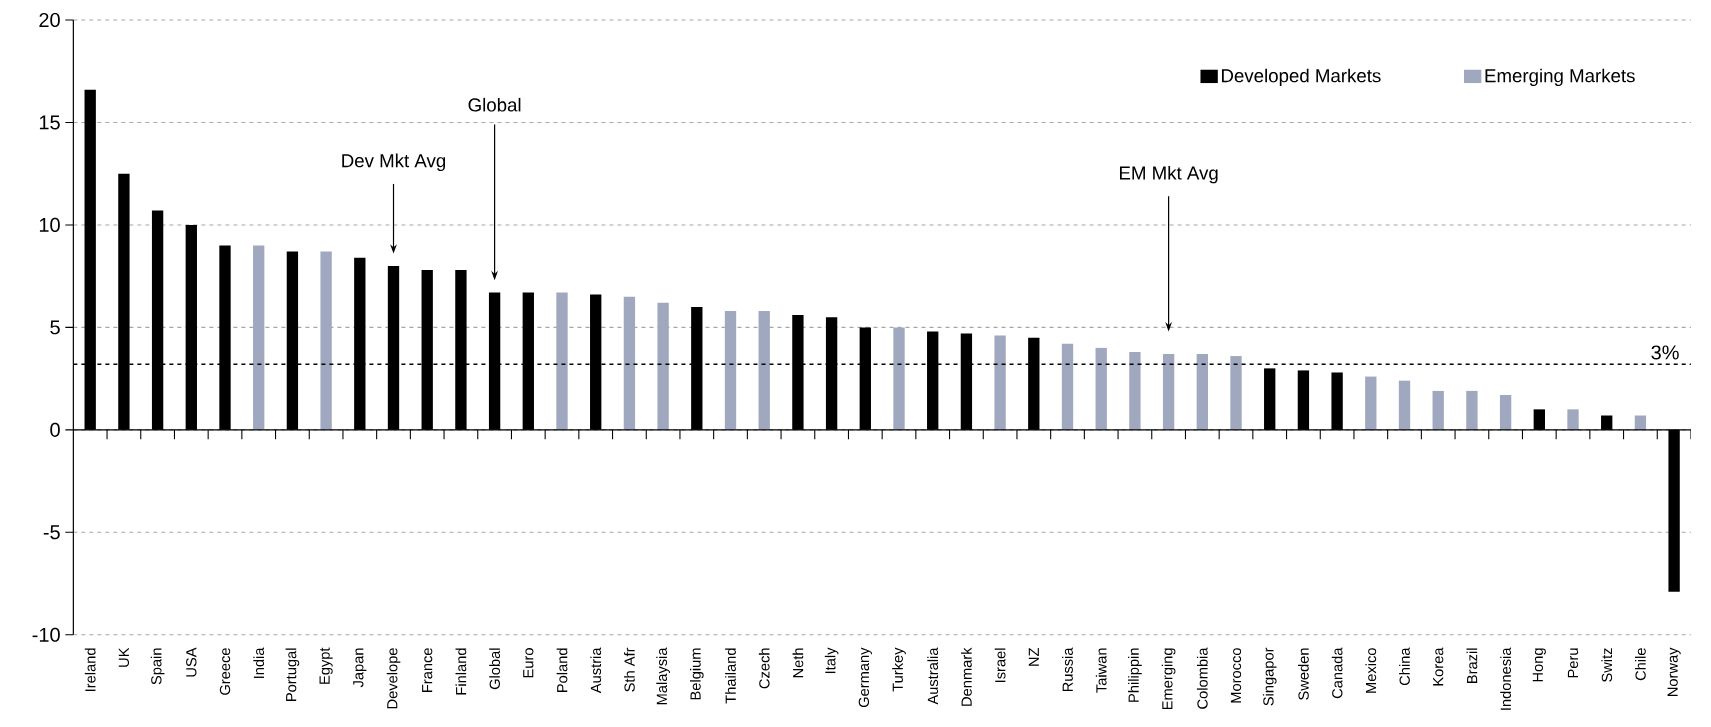  Describe the element at coordinates (899, 669) in the screenshot. I see `x-tick-label: Turkey` at that location.